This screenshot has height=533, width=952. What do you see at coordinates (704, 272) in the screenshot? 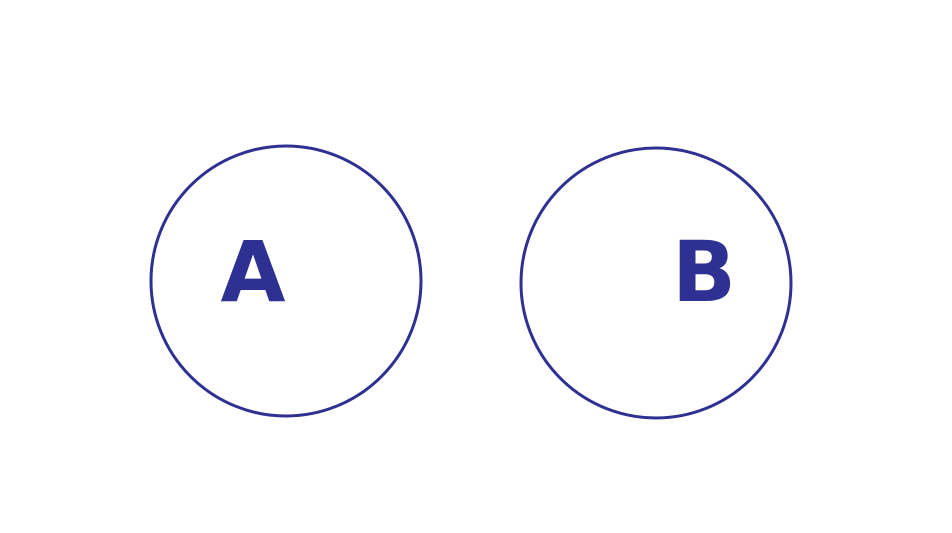
I see `circle-b-label: B` at bounding box center [704, 272].